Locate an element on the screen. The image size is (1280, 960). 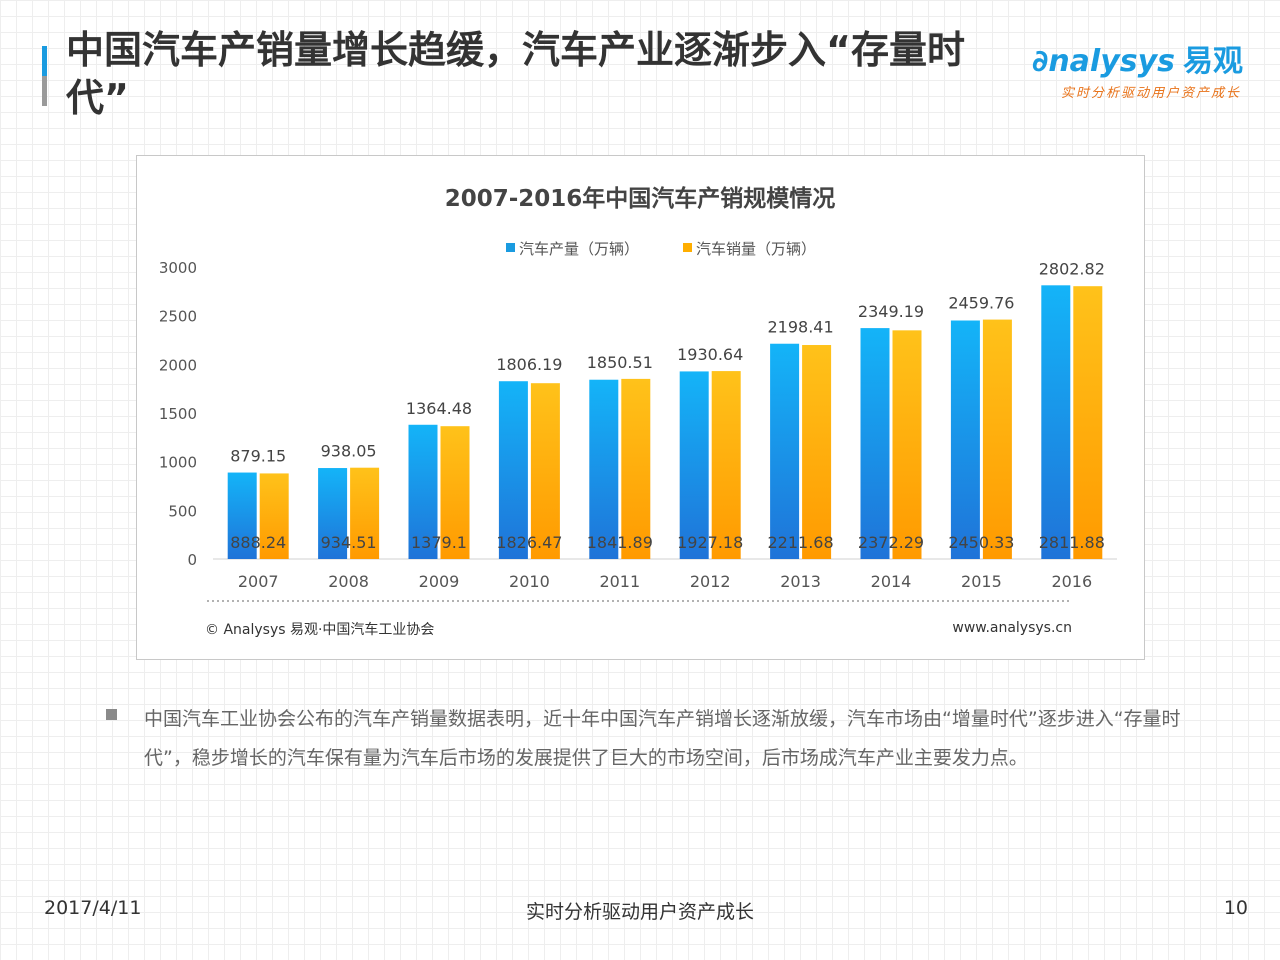
y-tick-label: 1000 is located at coordinates (178, 463).